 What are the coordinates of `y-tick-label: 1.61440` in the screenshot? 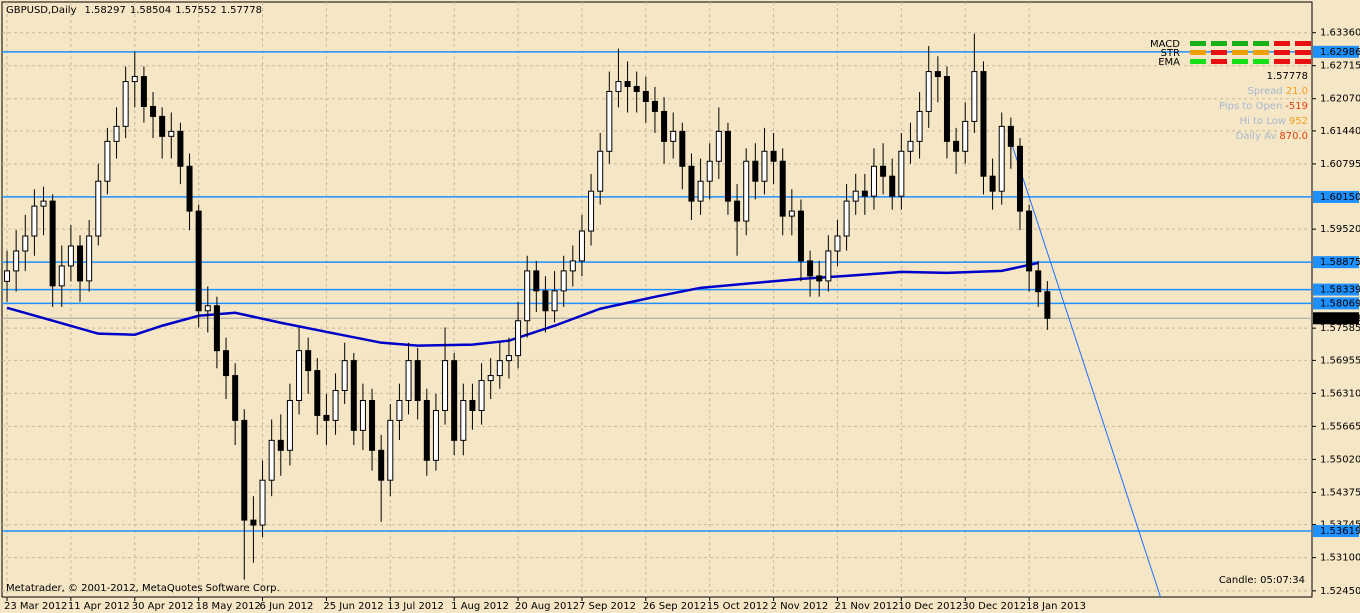 It's located at (1340, 131).